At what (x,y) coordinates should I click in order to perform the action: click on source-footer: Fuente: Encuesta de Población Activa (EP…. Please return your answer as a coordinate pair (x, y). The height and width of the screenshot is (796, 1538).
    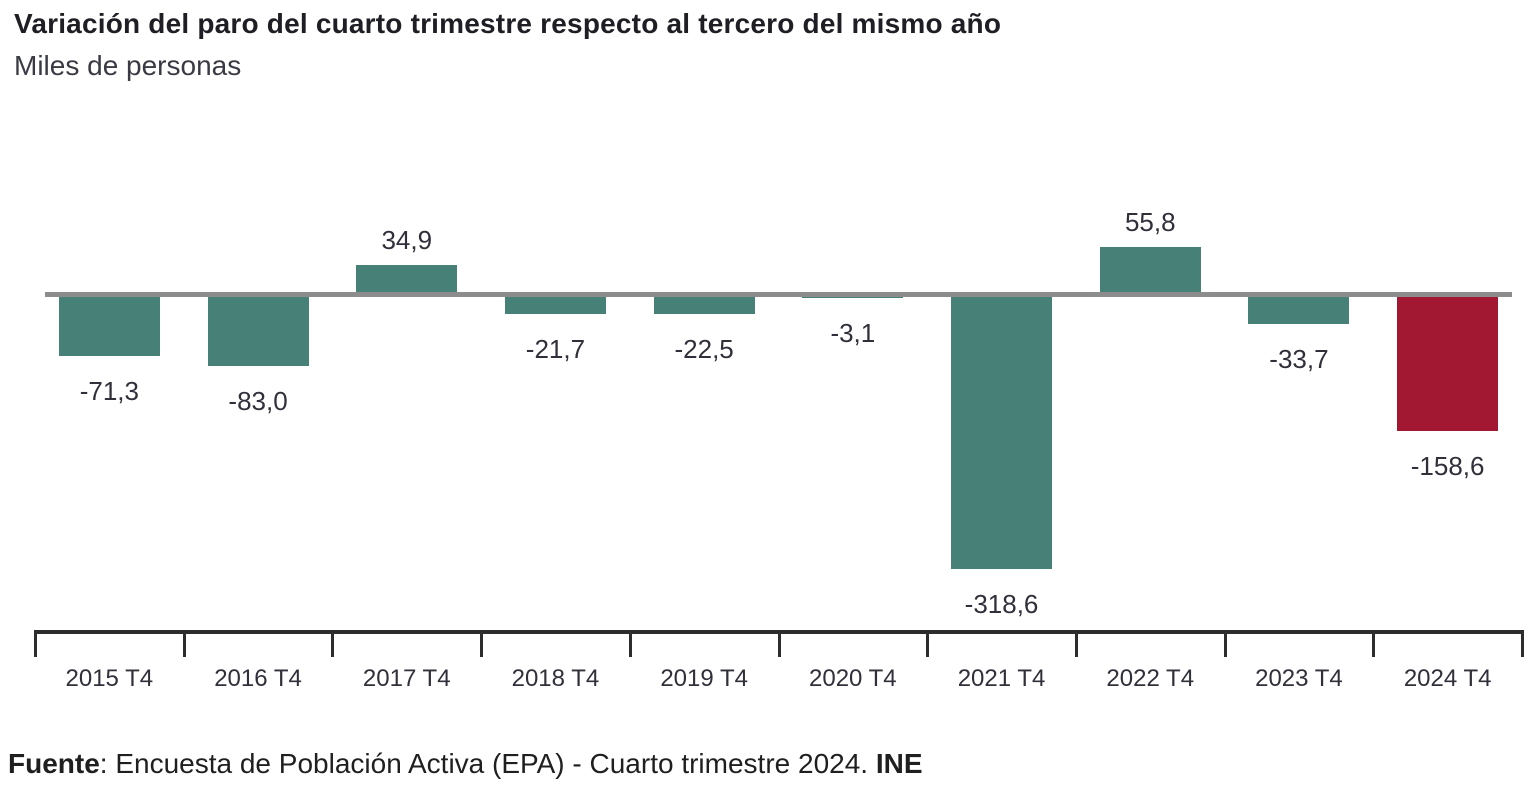
    Looking at the image, I should click on (465, 764).